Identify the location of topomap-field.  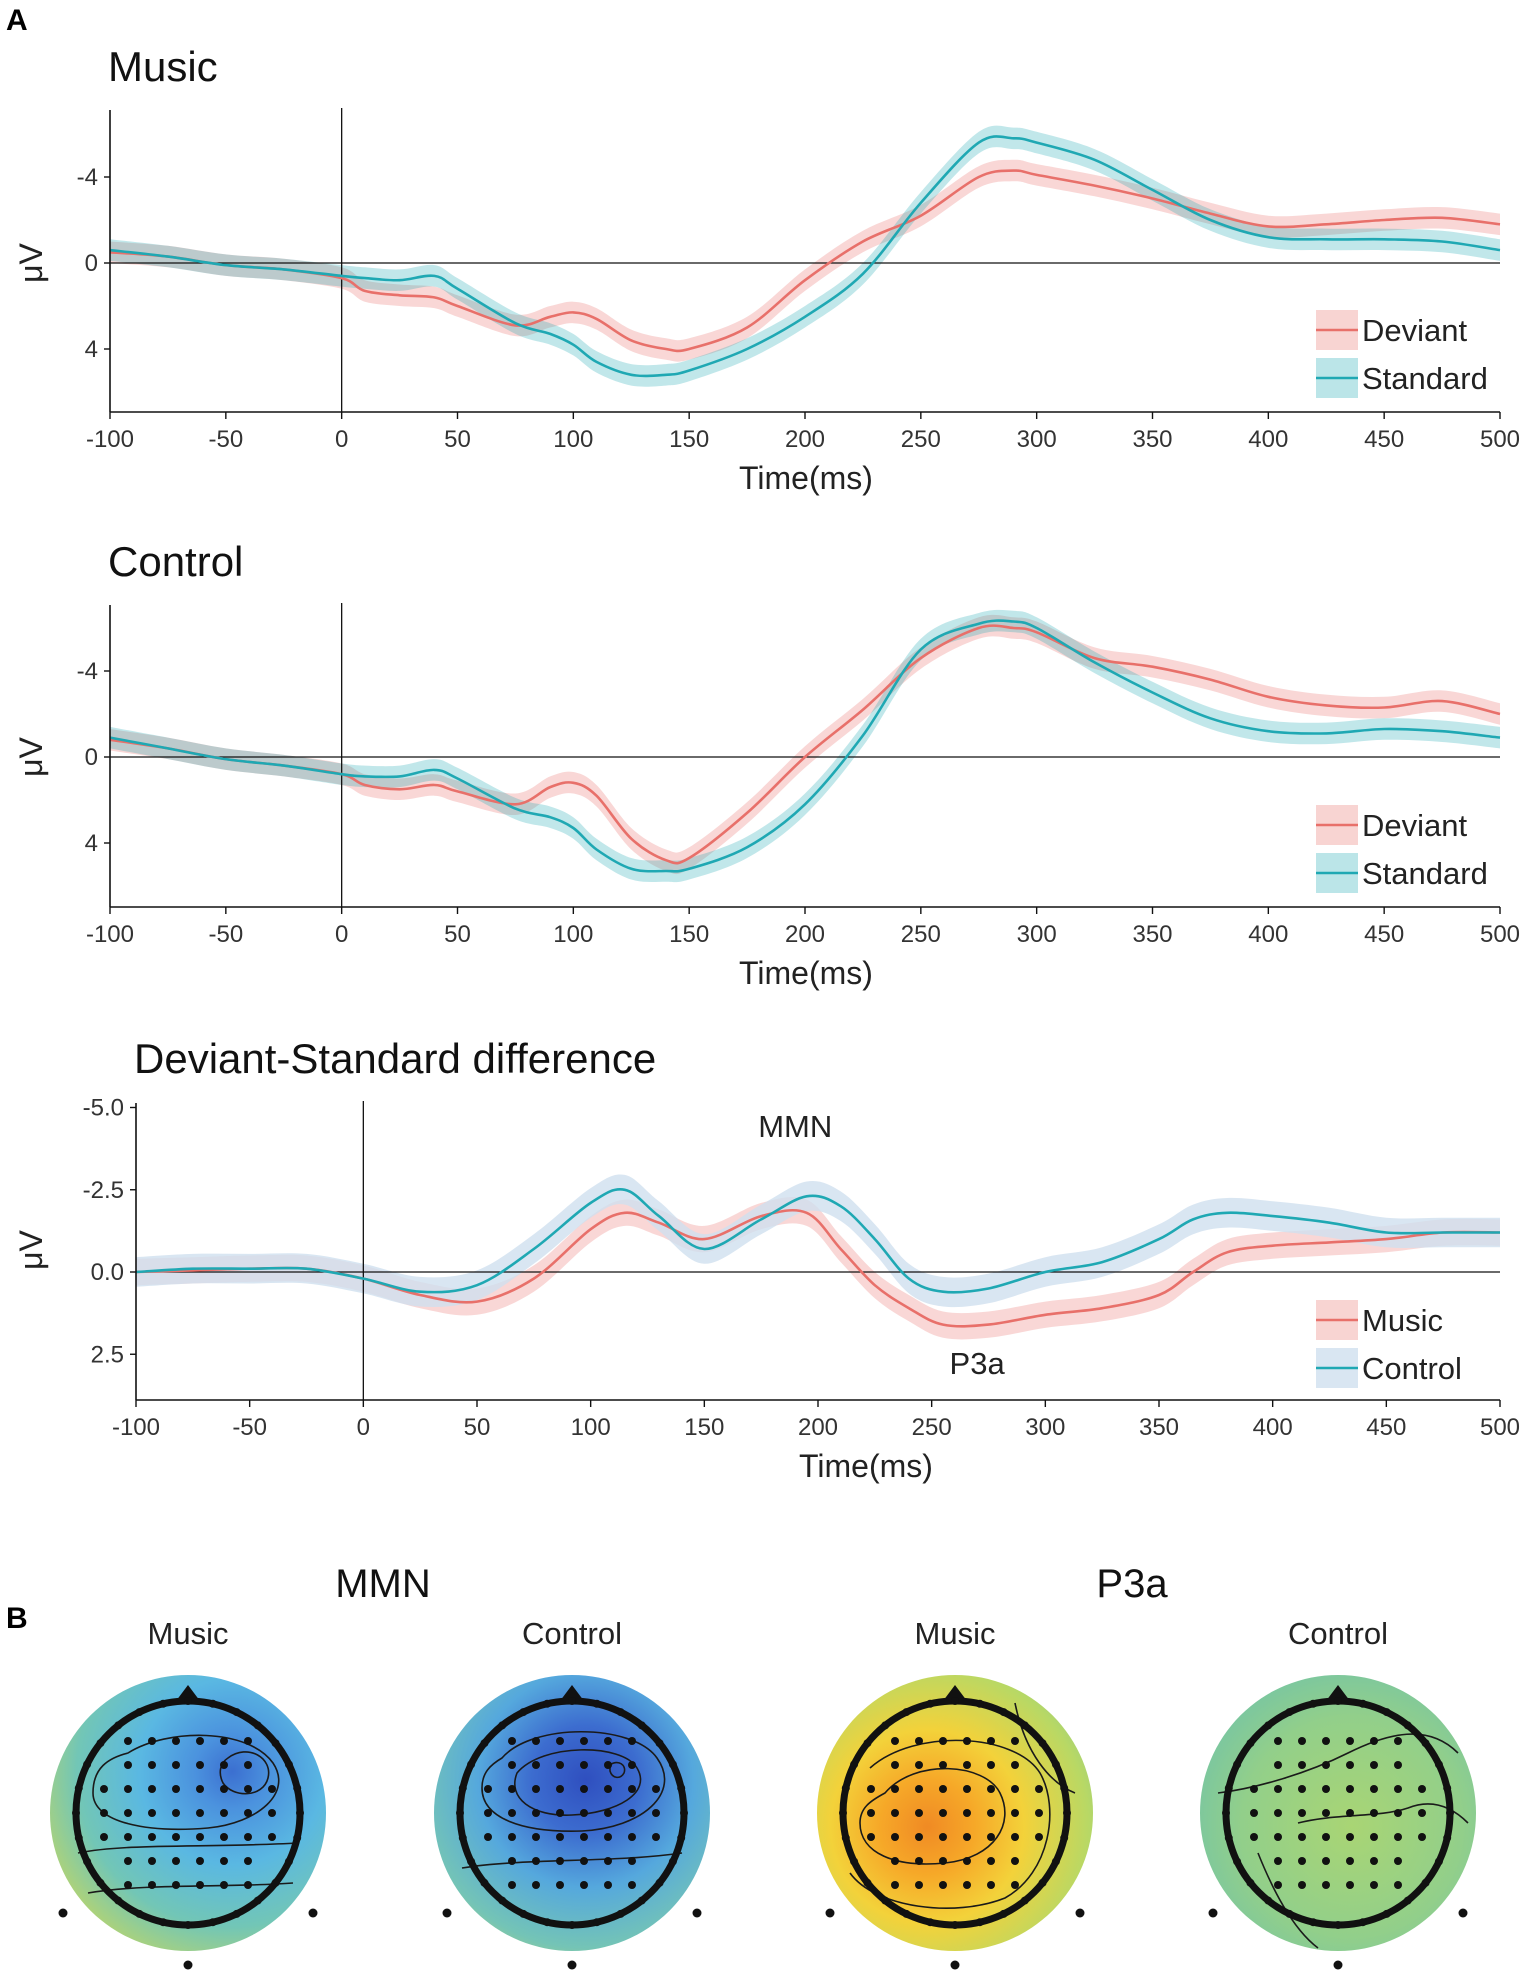
(188, 1813).